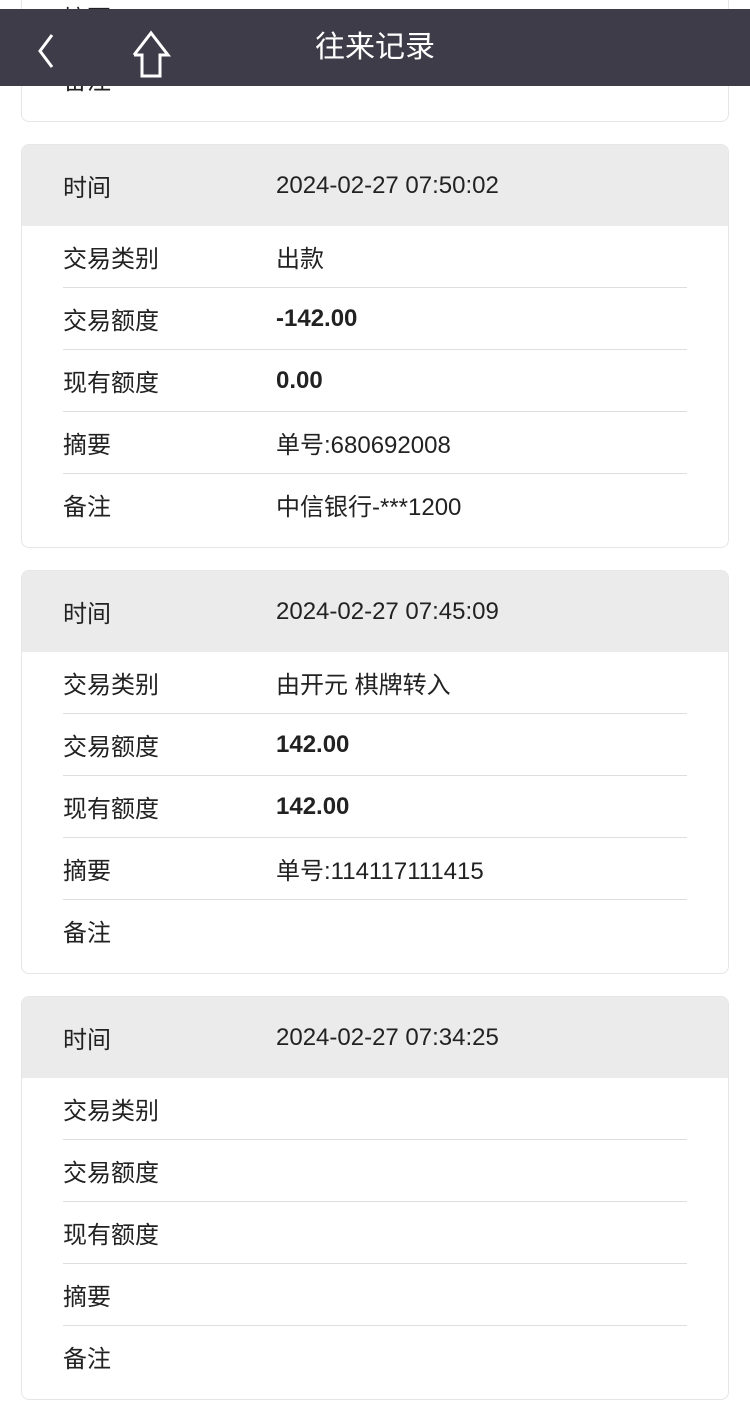  I want to click on type-value: 由开元 棋牌转入, so click(363, 685).